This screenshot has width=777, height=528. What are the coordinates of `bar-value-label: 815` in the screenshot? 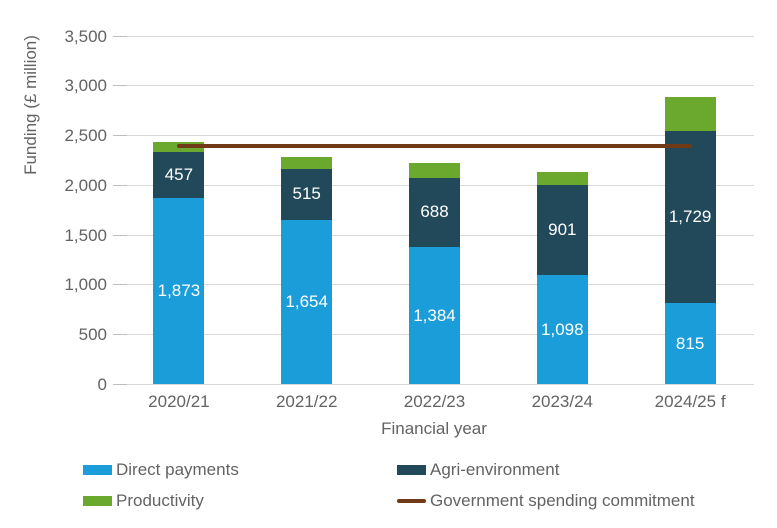 It's located at (690, 343).